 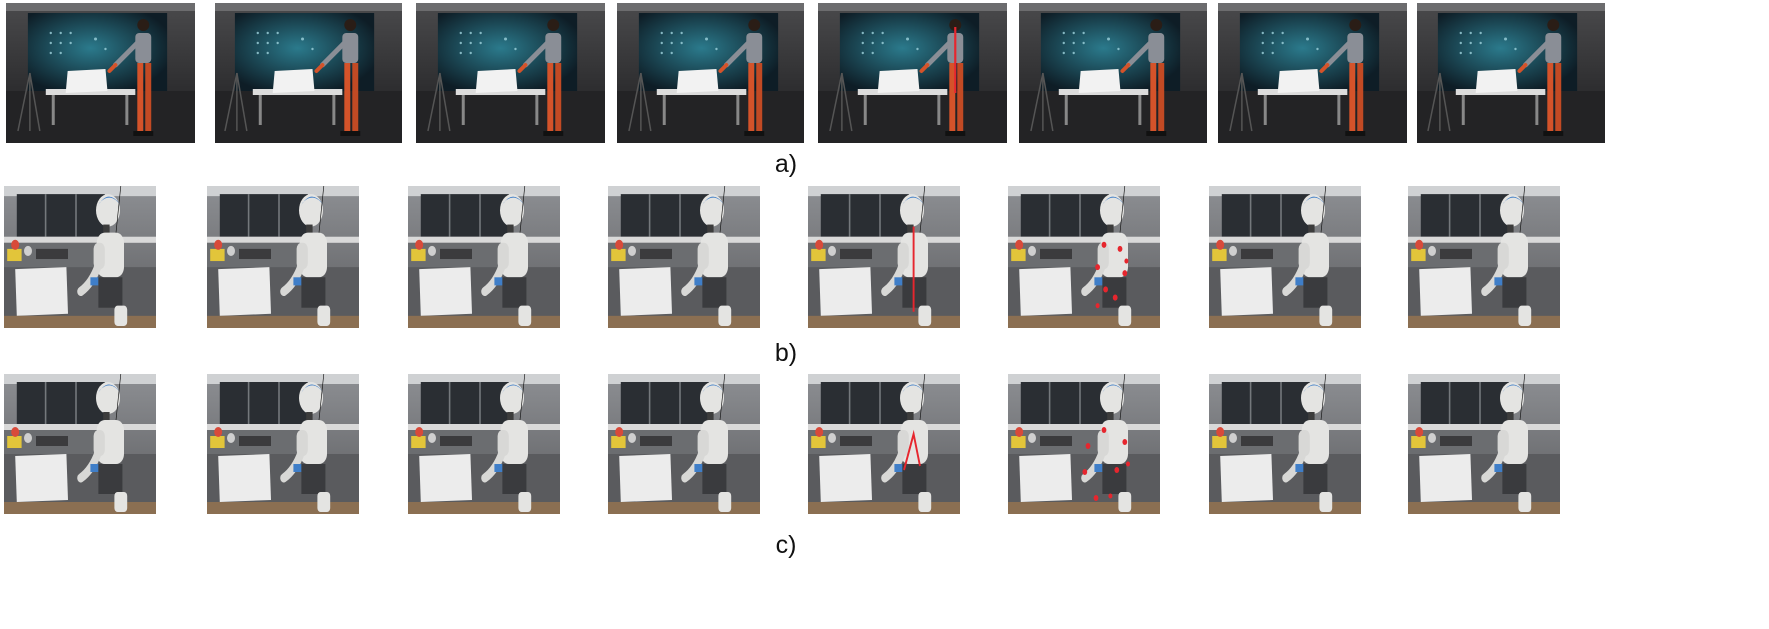 What do you see at coordinates (786, 545) in the screenshot?
I see `caption-c: c)` at bounding box center [786, 545].